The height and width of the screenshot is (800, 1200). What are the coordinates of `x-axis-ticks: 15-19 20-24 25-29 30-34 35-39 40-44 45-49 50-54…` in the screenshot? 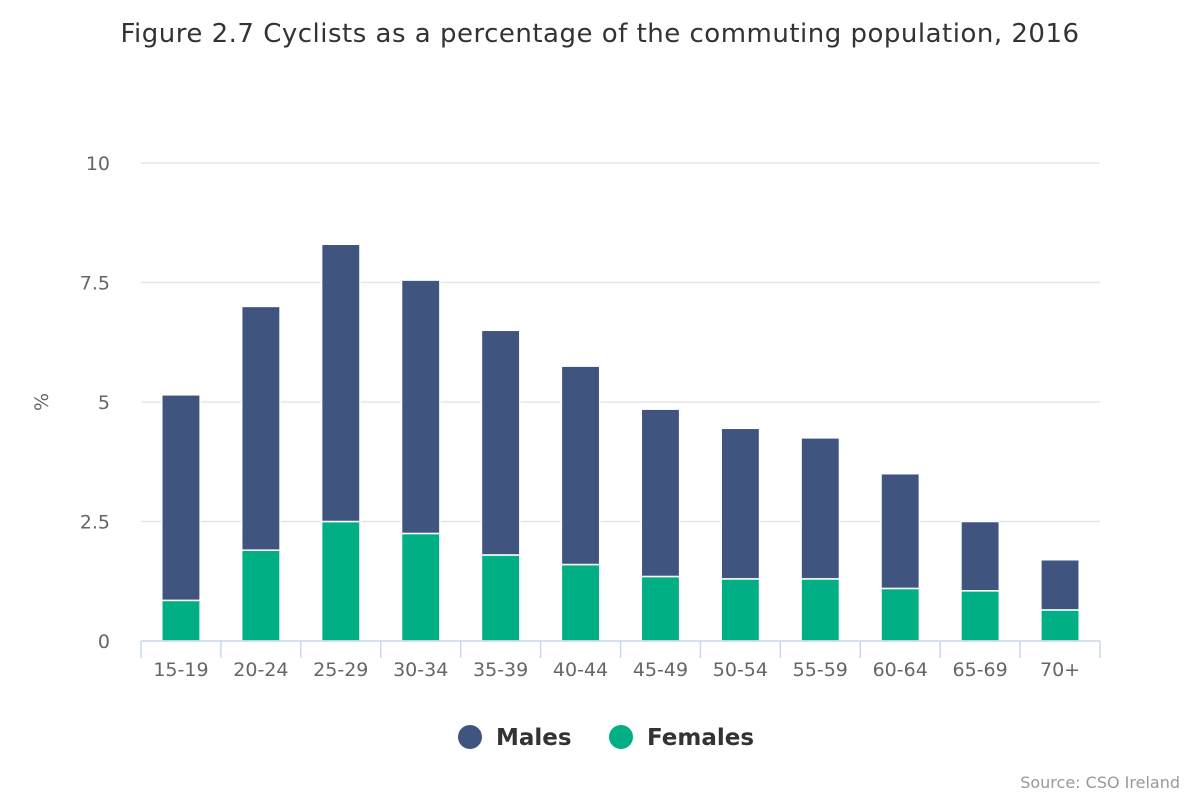 It's located at (616, 670).